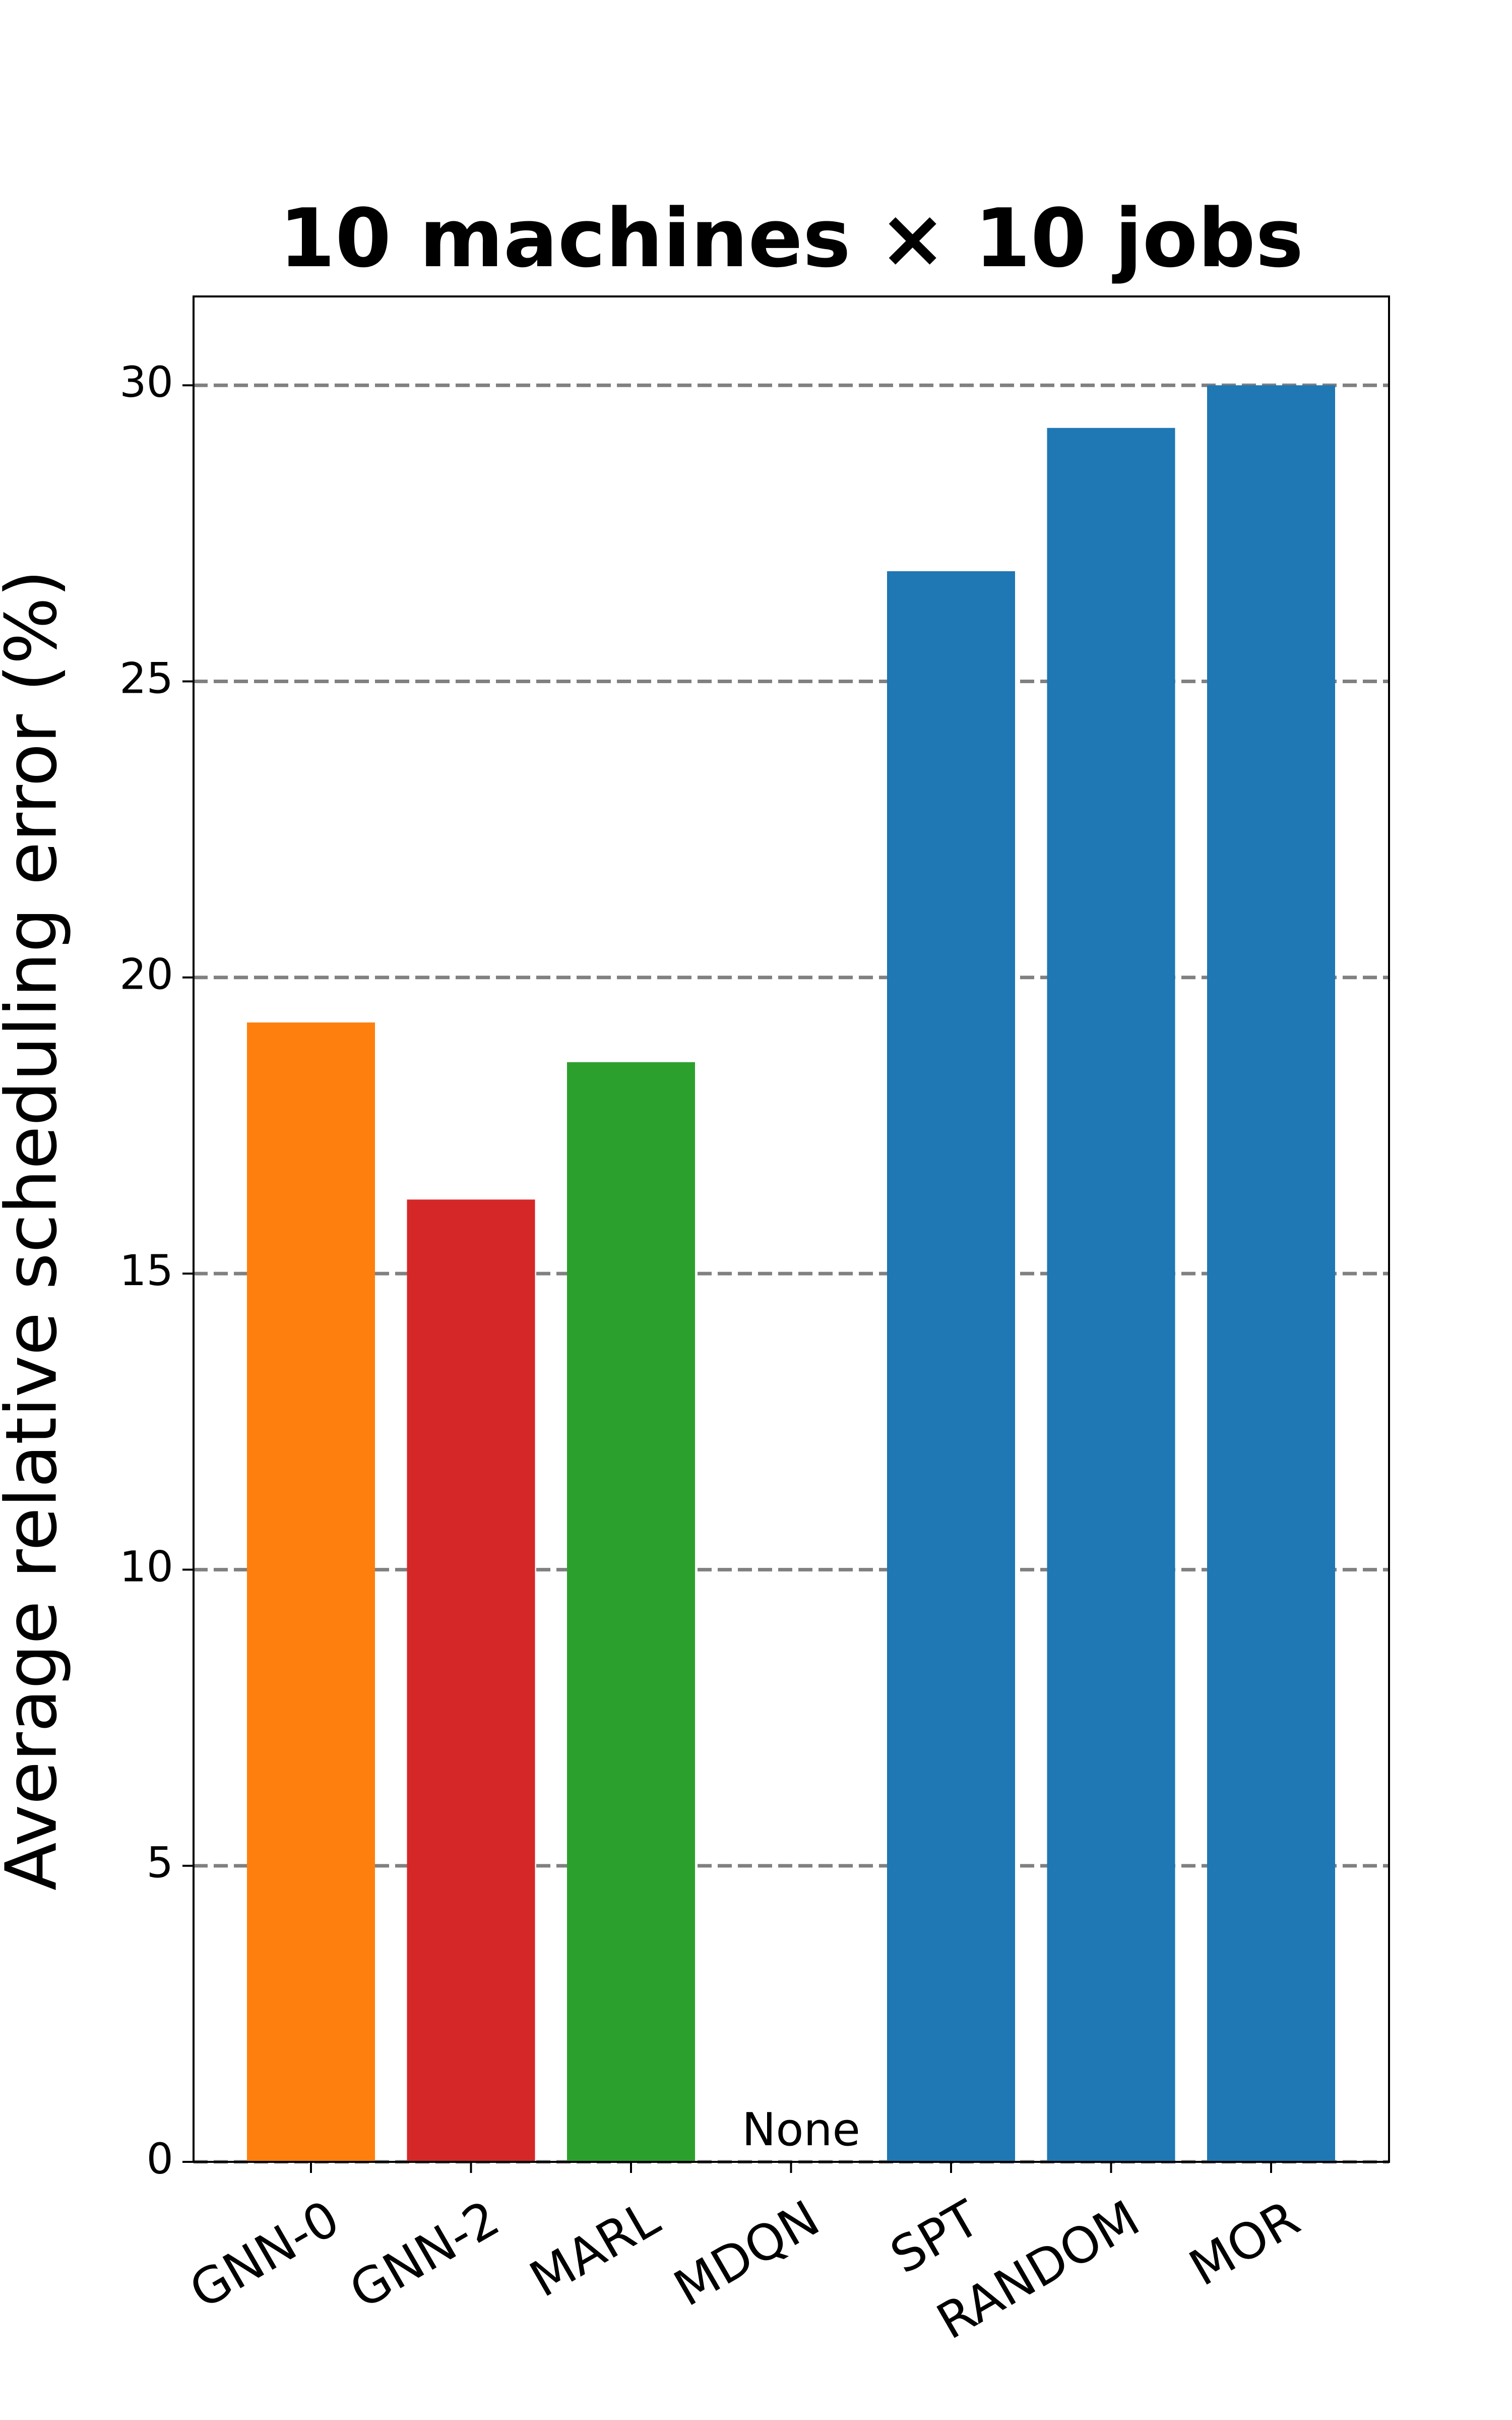 This screenshot has width=1512, height=2420. I want to click on y-tick-label: 5, so click(160, 1863).